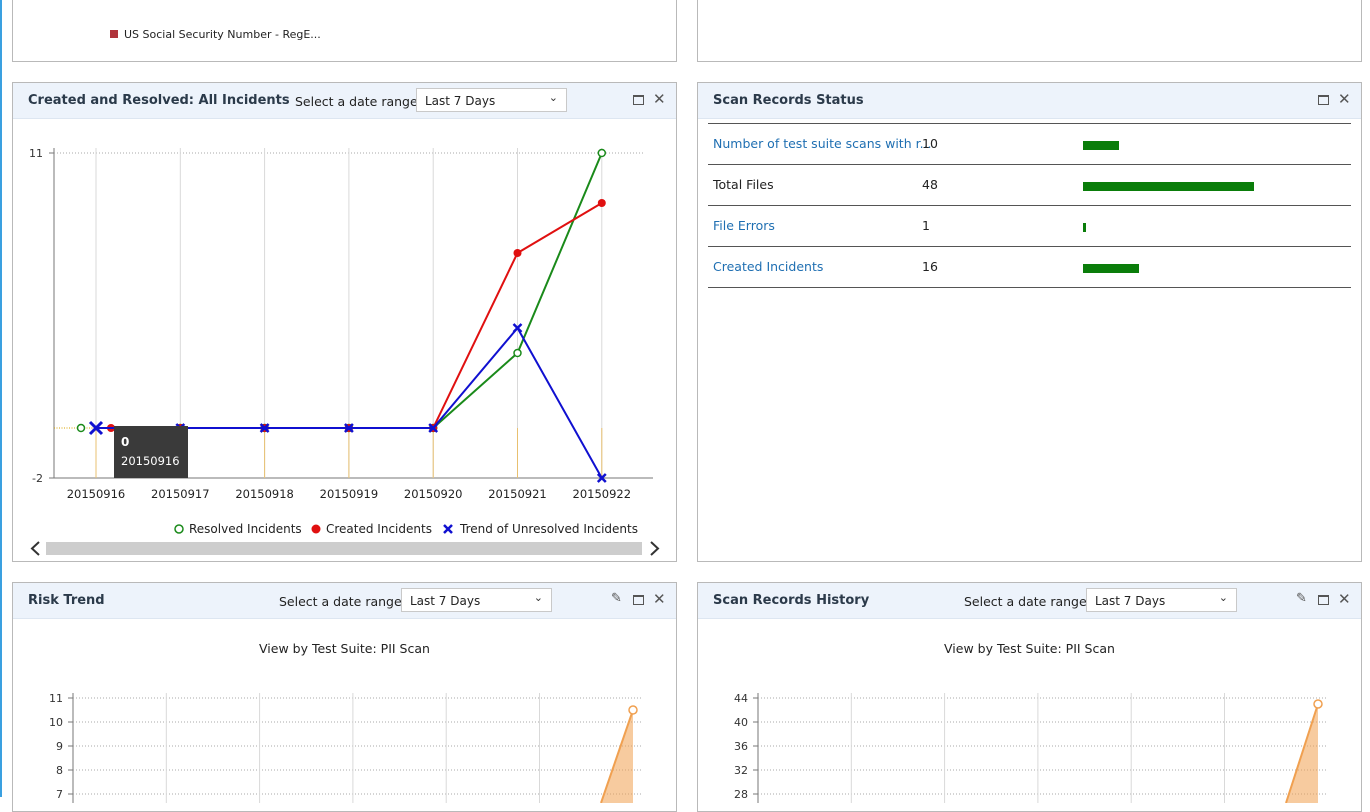 This screenshot has width=1370, height=812. Describe the element at coordinates (1029, 226) in the screenshot. I see `table-row: File Errors 1` at that location.